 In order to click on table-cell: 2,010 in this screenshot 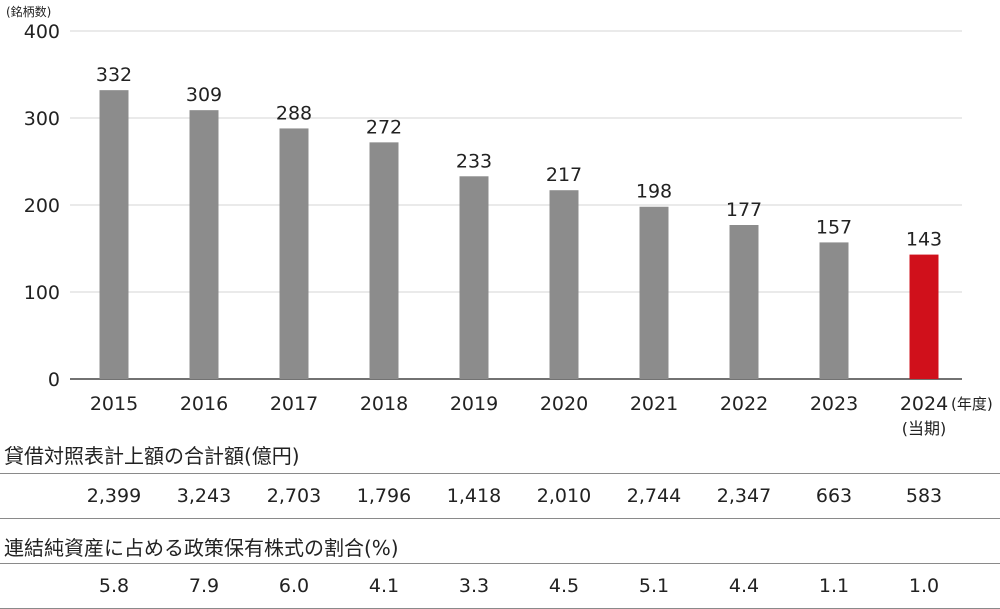, I will do `click(564, 496)`.